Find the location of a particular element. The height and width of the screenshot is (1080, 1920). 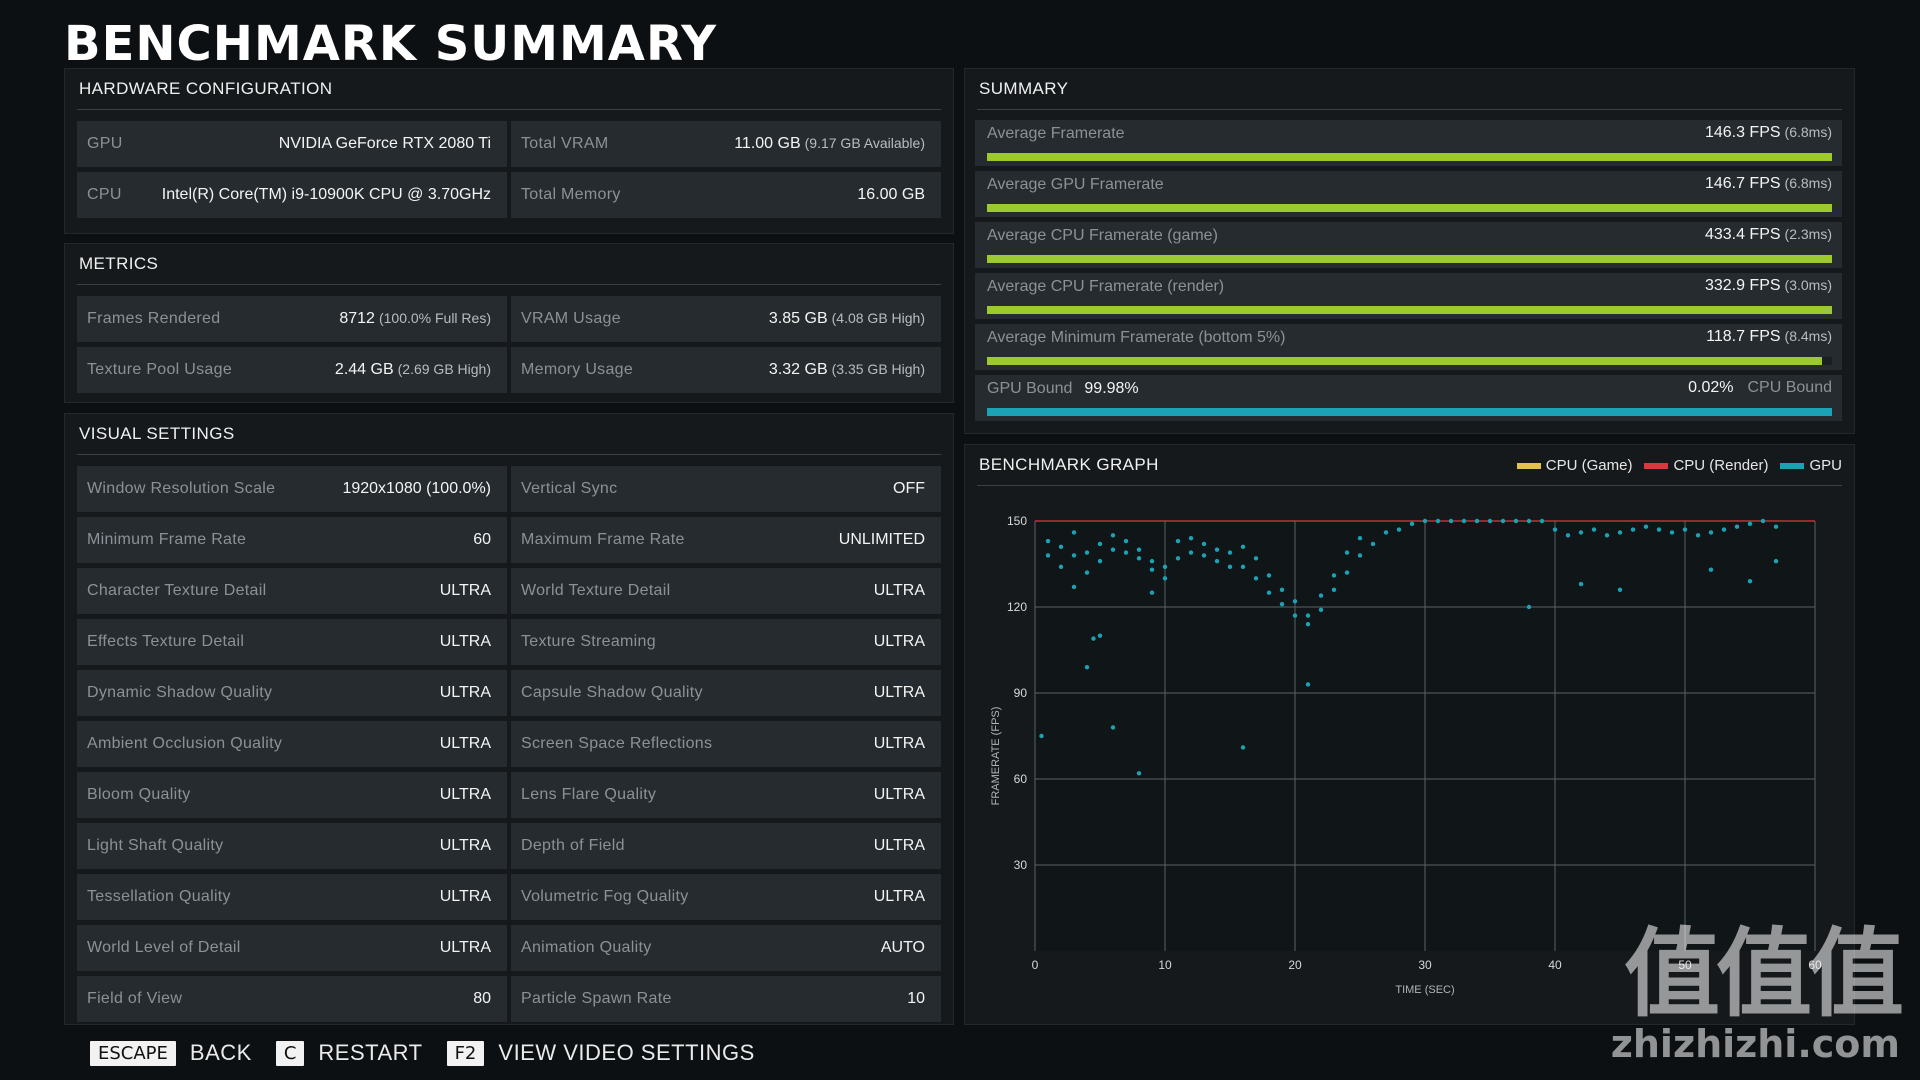

cpu-bound-value: 0.02% is located at coordinates (1711, 387).